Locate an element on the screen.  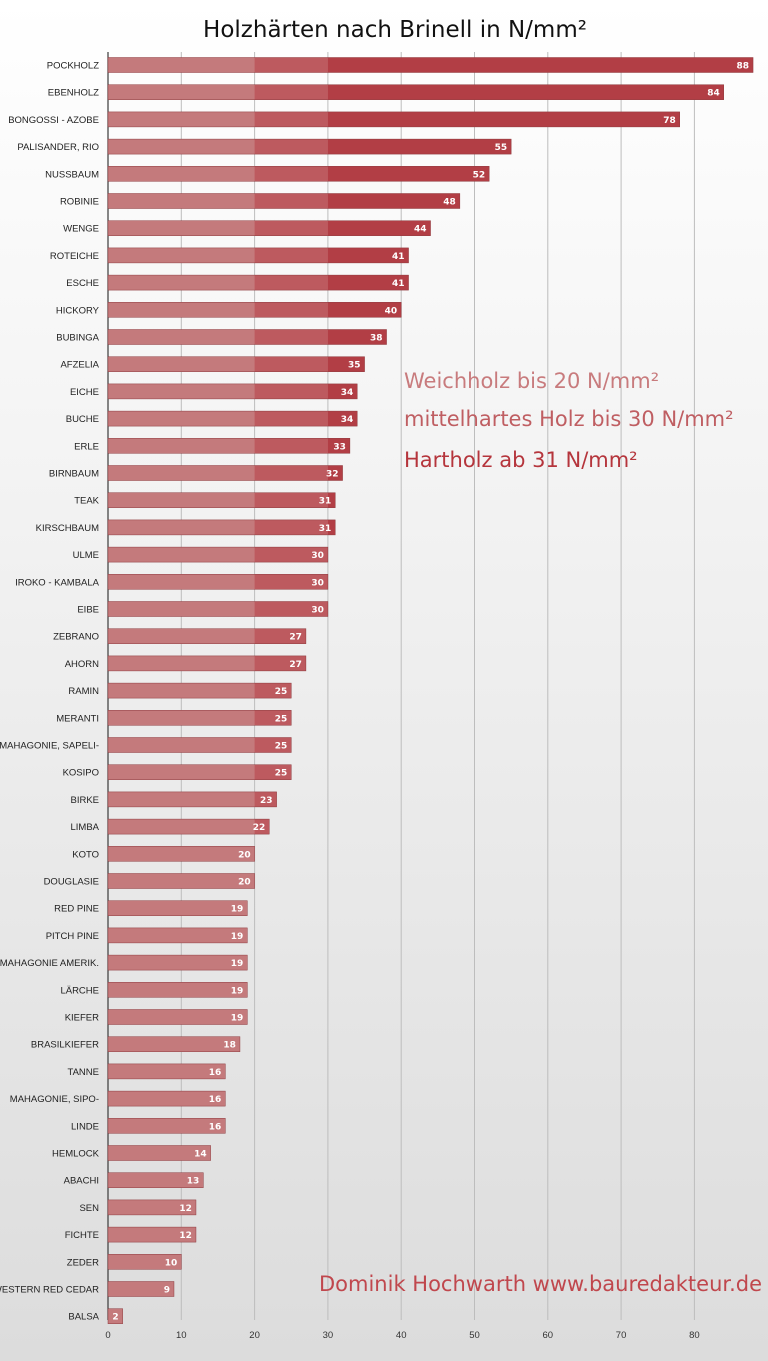
category-label: KIRSCHBAUM is located at coordinates (67, 528).